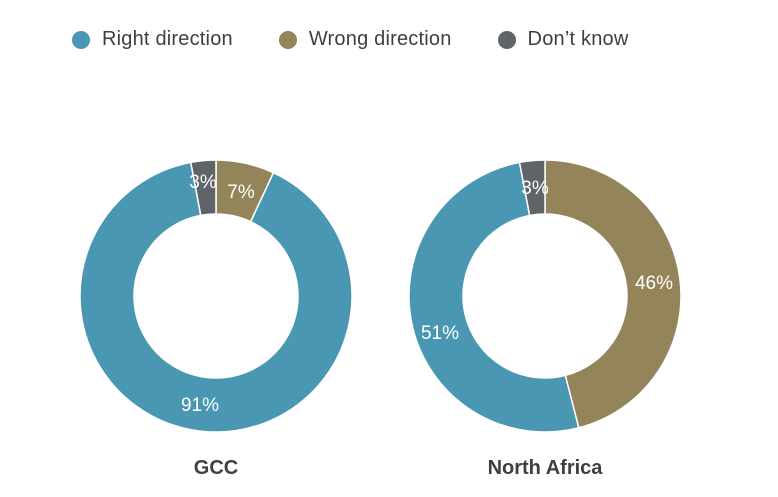 The image size is (778, 497). Describe the element at coordinates (578, 39) in the screenshot. I see `legend-label-dont-know: Don’t know` at that location.